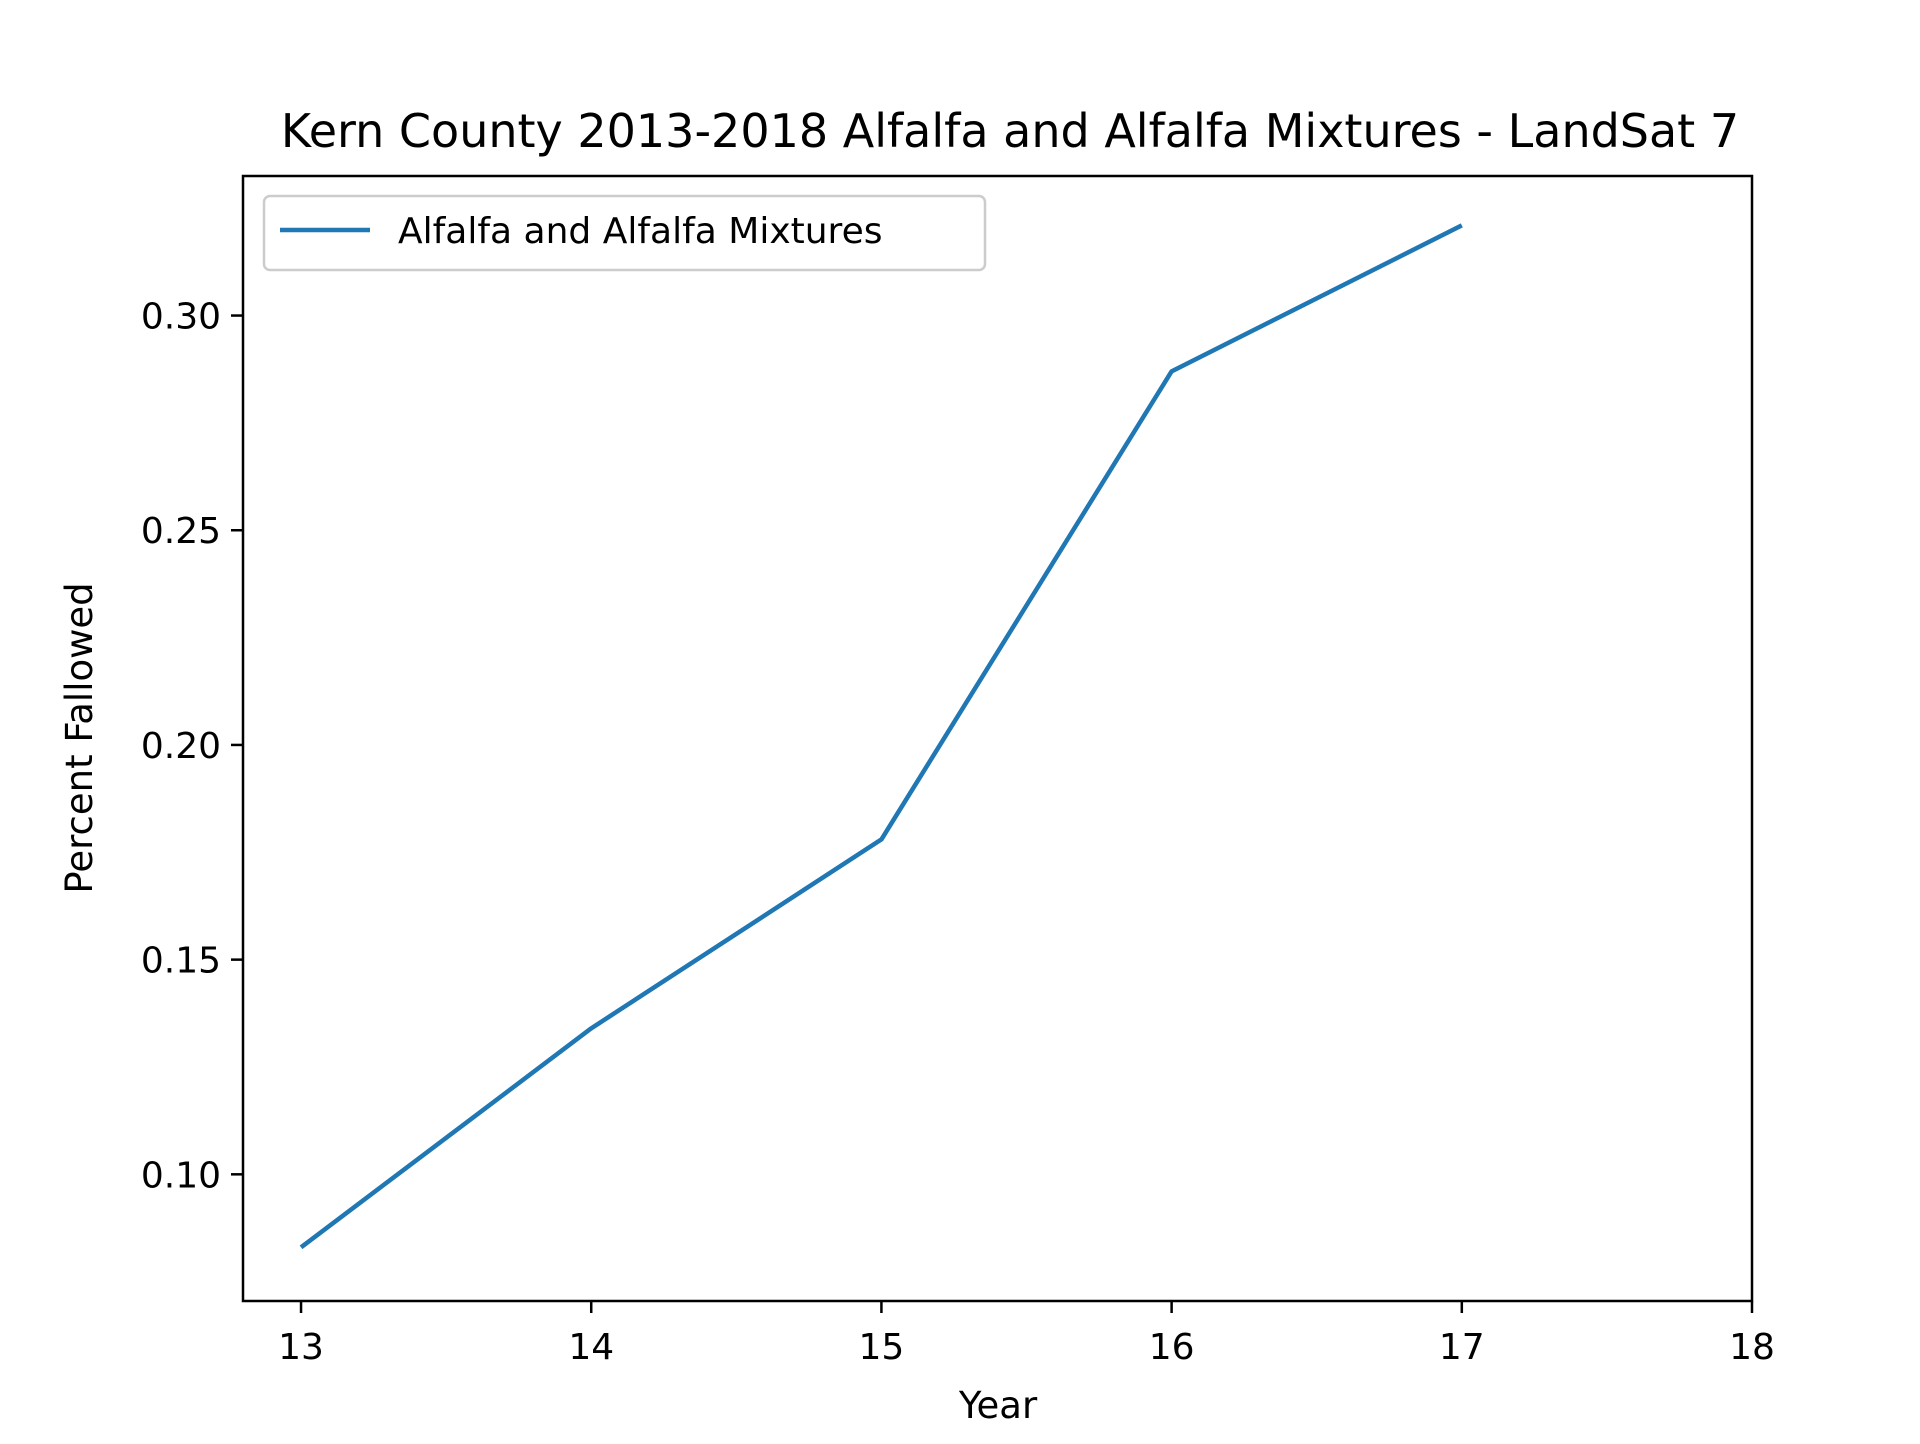 The width and height of the screenshot is (1920, 1444). Describe the element at coordinates (1462, 1347) in the screenshot. I see `x-tick-label: 17` at that location.